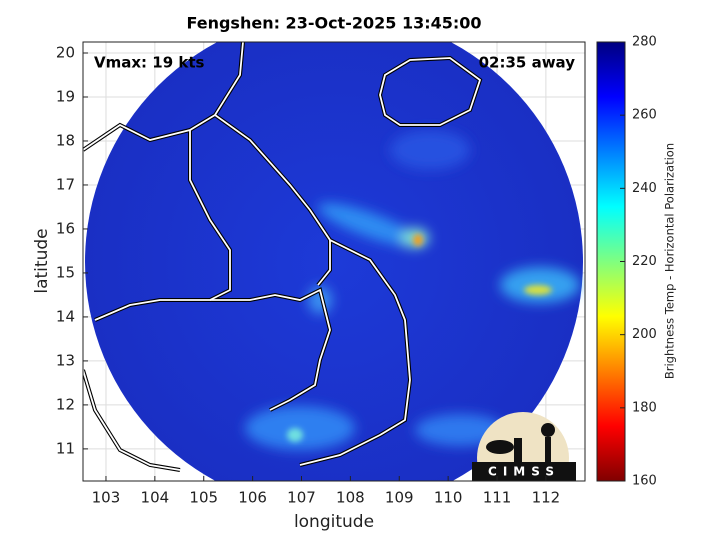 This screenshot has width=720, height=540. What do you see at coordinates (252, 498) in the screenshot?
I see `x-tick-label: 106` at bounding box center [252, 498].